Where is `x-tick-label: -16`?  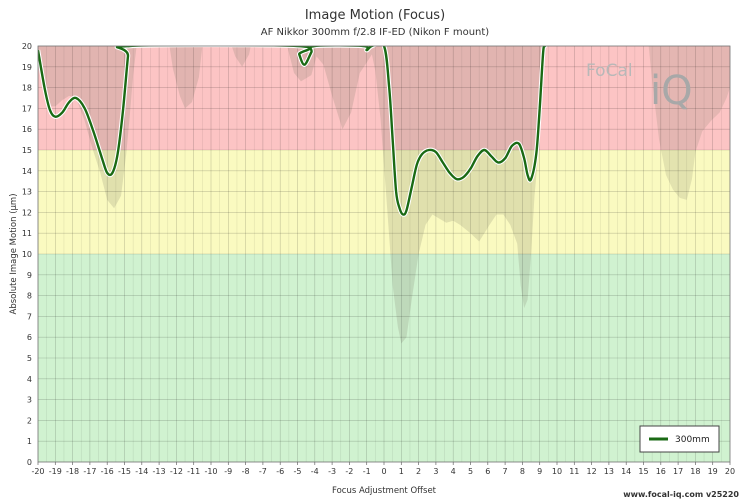
x-tick-label: -16 is located at coordinates (107, 471).